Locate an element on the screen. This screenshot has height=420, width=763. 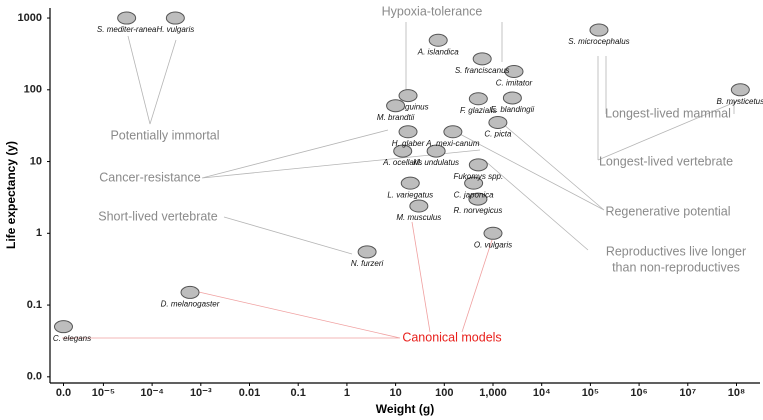
species-label: Fukomys spp. is located at coordinates (478, 176).